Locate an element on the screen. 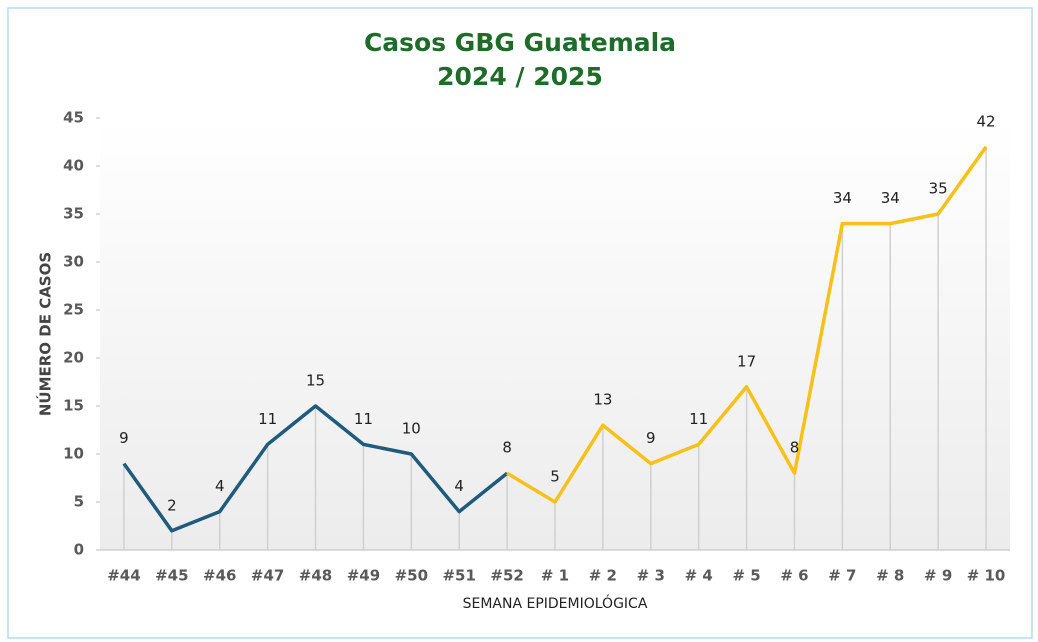 Image resolution: width=1038 pixels, height=642 pixels. chart-title: Casos GBG Guatemala is located at coordinates (520, 42).